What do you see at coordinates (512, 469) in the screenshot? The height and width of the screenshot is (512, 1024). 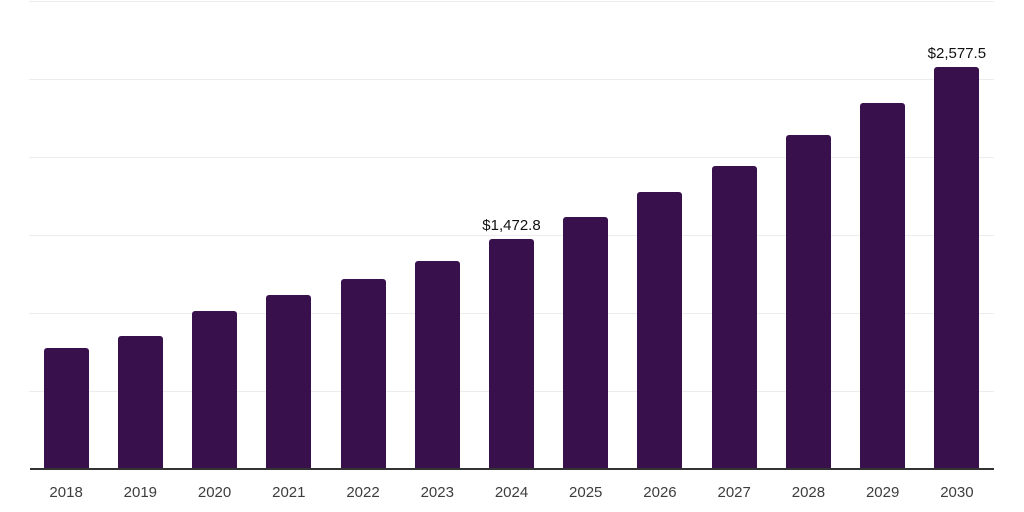 I see `x-axis-line` at bounding box center [512, 469].